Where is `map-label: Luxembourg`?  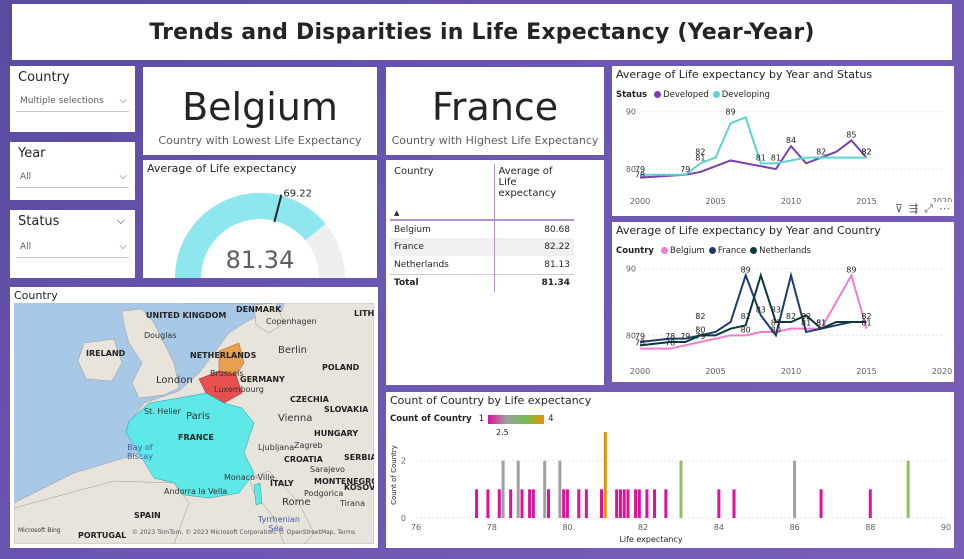 map-label: Luxembourg is located at coordinates (239, 389).